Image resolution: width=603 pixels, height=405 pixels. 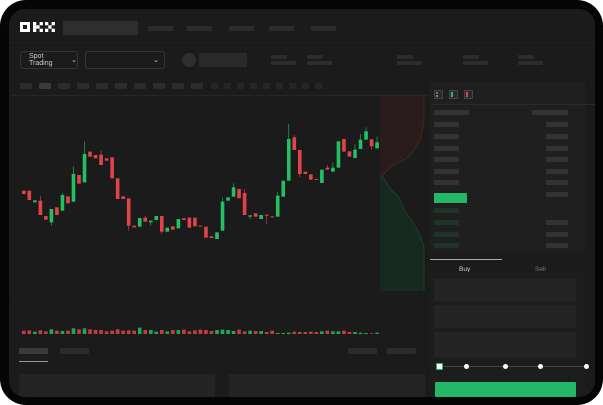 I want to click on pencil-icon, so click(x=279, y=86).